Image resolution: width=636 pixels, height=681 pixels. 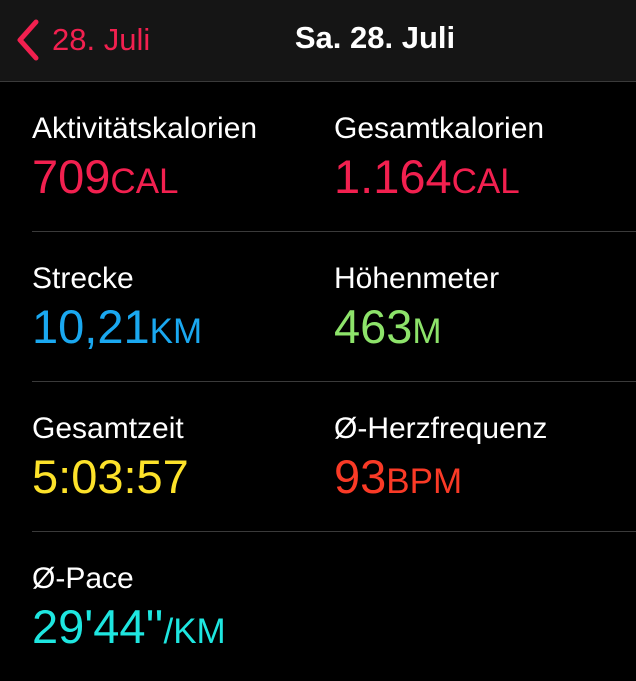 I want to click on metric-cell: Höhenmeter 463M, so click(x=485, y=306).